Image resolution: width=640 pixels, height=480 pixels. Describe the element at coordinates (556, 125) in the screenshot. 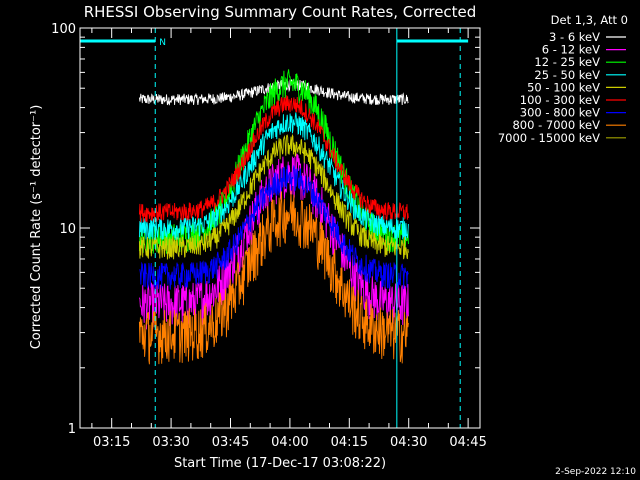

I see `legend-label-7: 800 - 7000 keV` at that location.